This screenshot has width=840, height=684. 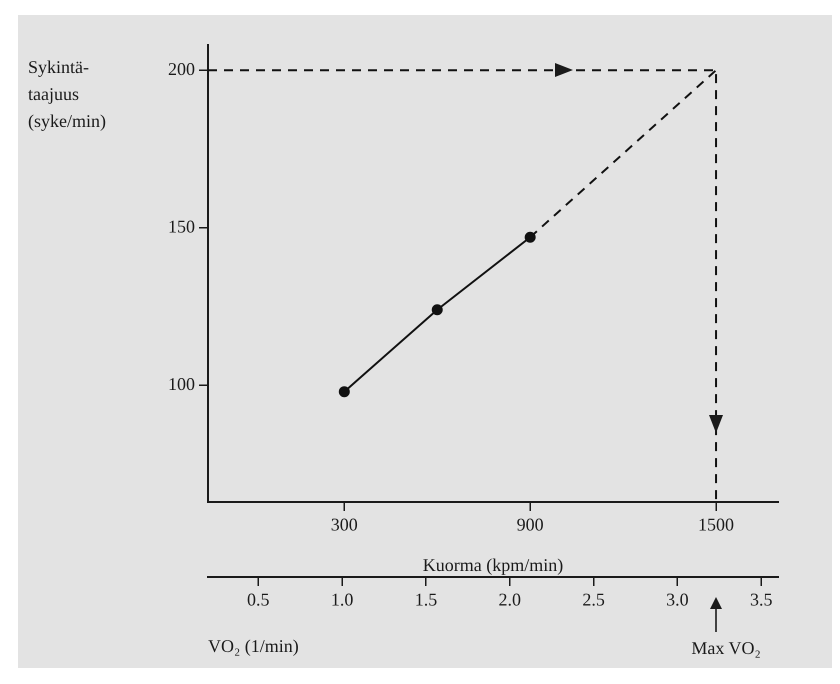 What do you see at coordinates (510, 600) in the screenshot?
I see `x2-tick-label: 2.0` at bounding box center [510, 600].